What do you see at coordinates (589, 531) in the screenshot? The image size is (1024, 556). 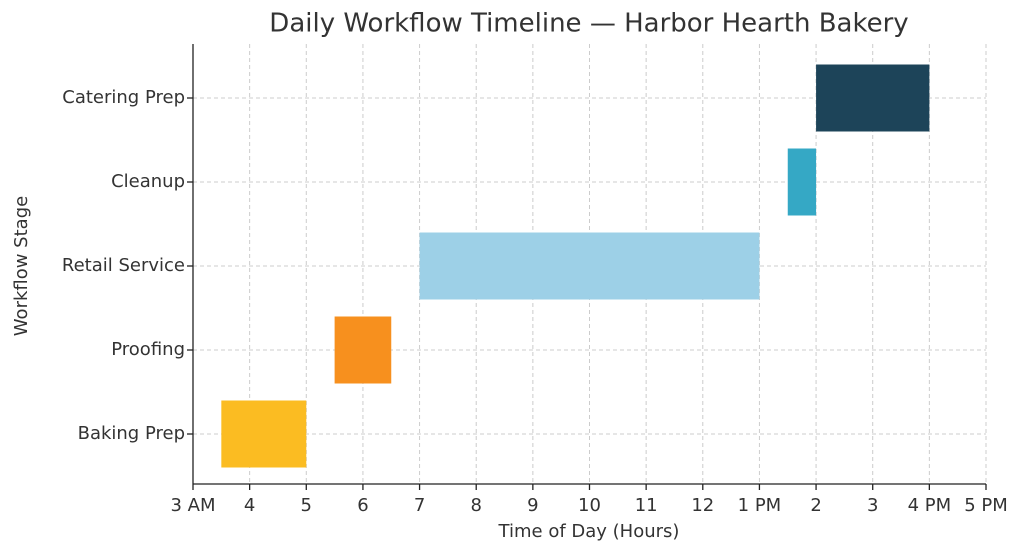 I see `x-axis-label: Time of Day (Hours)` at bounding box center [589, 531].